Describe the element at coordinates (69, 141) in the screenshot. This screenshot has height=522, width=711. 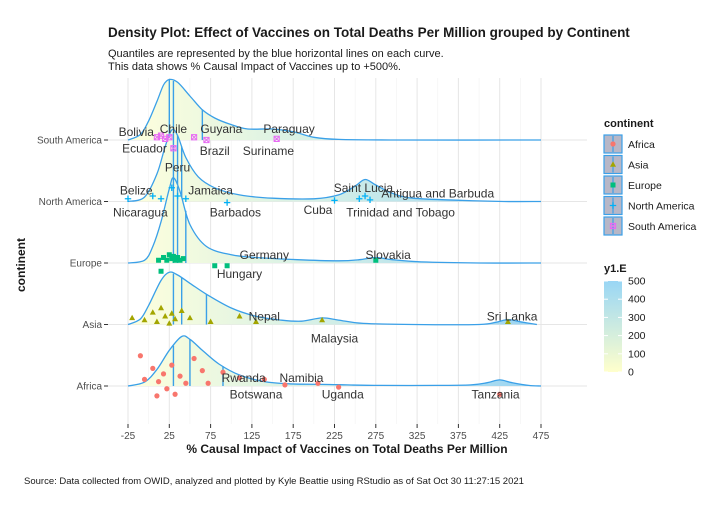
I see `y-tick-label: South America` at that location.